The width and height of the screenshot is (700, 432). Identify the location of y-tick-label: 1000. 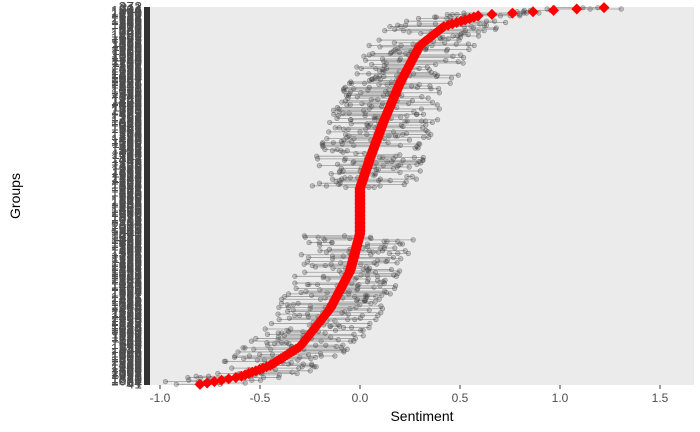
(126, 352).